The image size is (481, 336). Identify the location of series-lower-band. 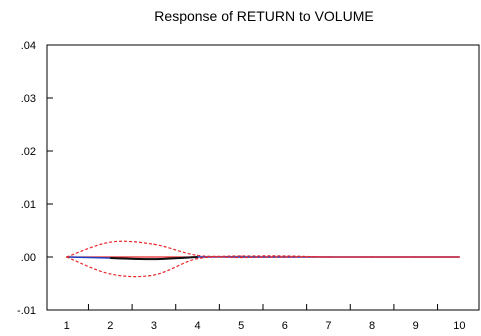
(263, 267).